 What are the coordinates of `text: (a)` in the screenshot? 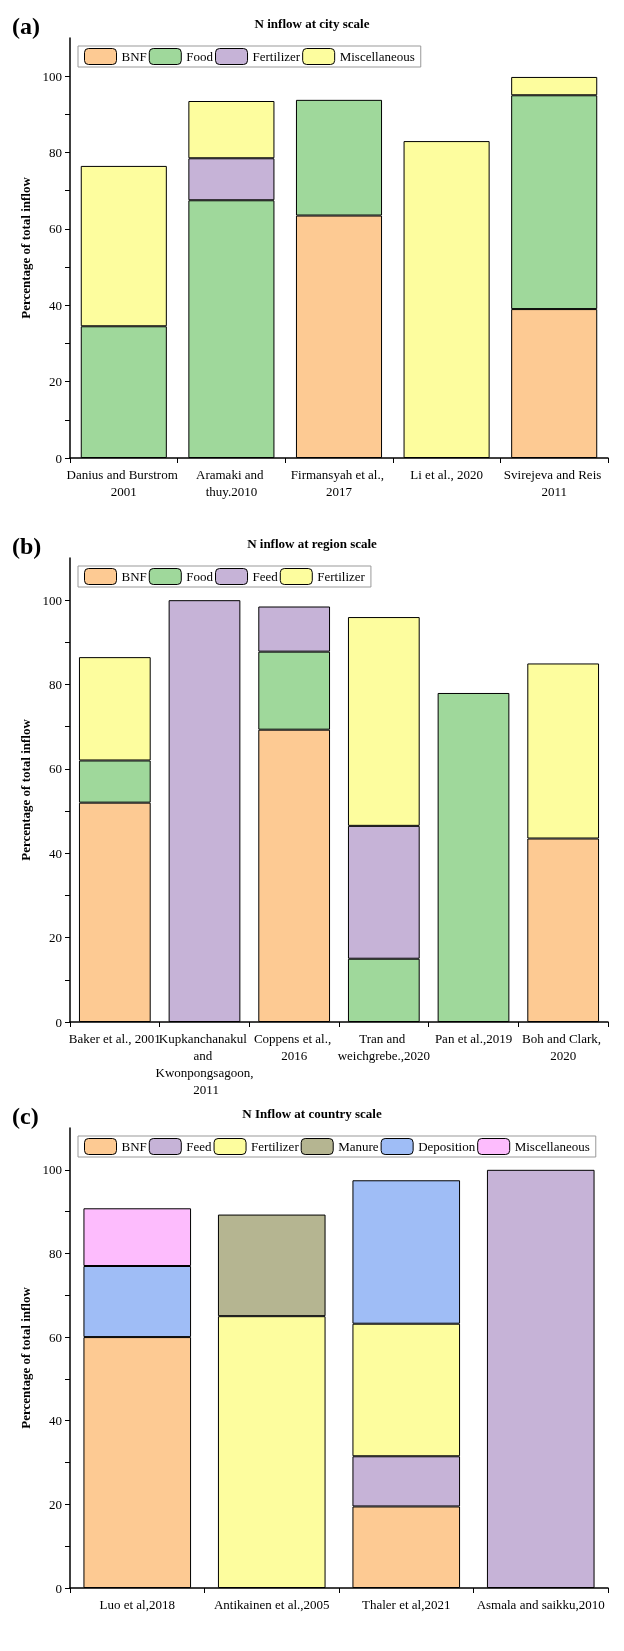 It's located at (26, 26).